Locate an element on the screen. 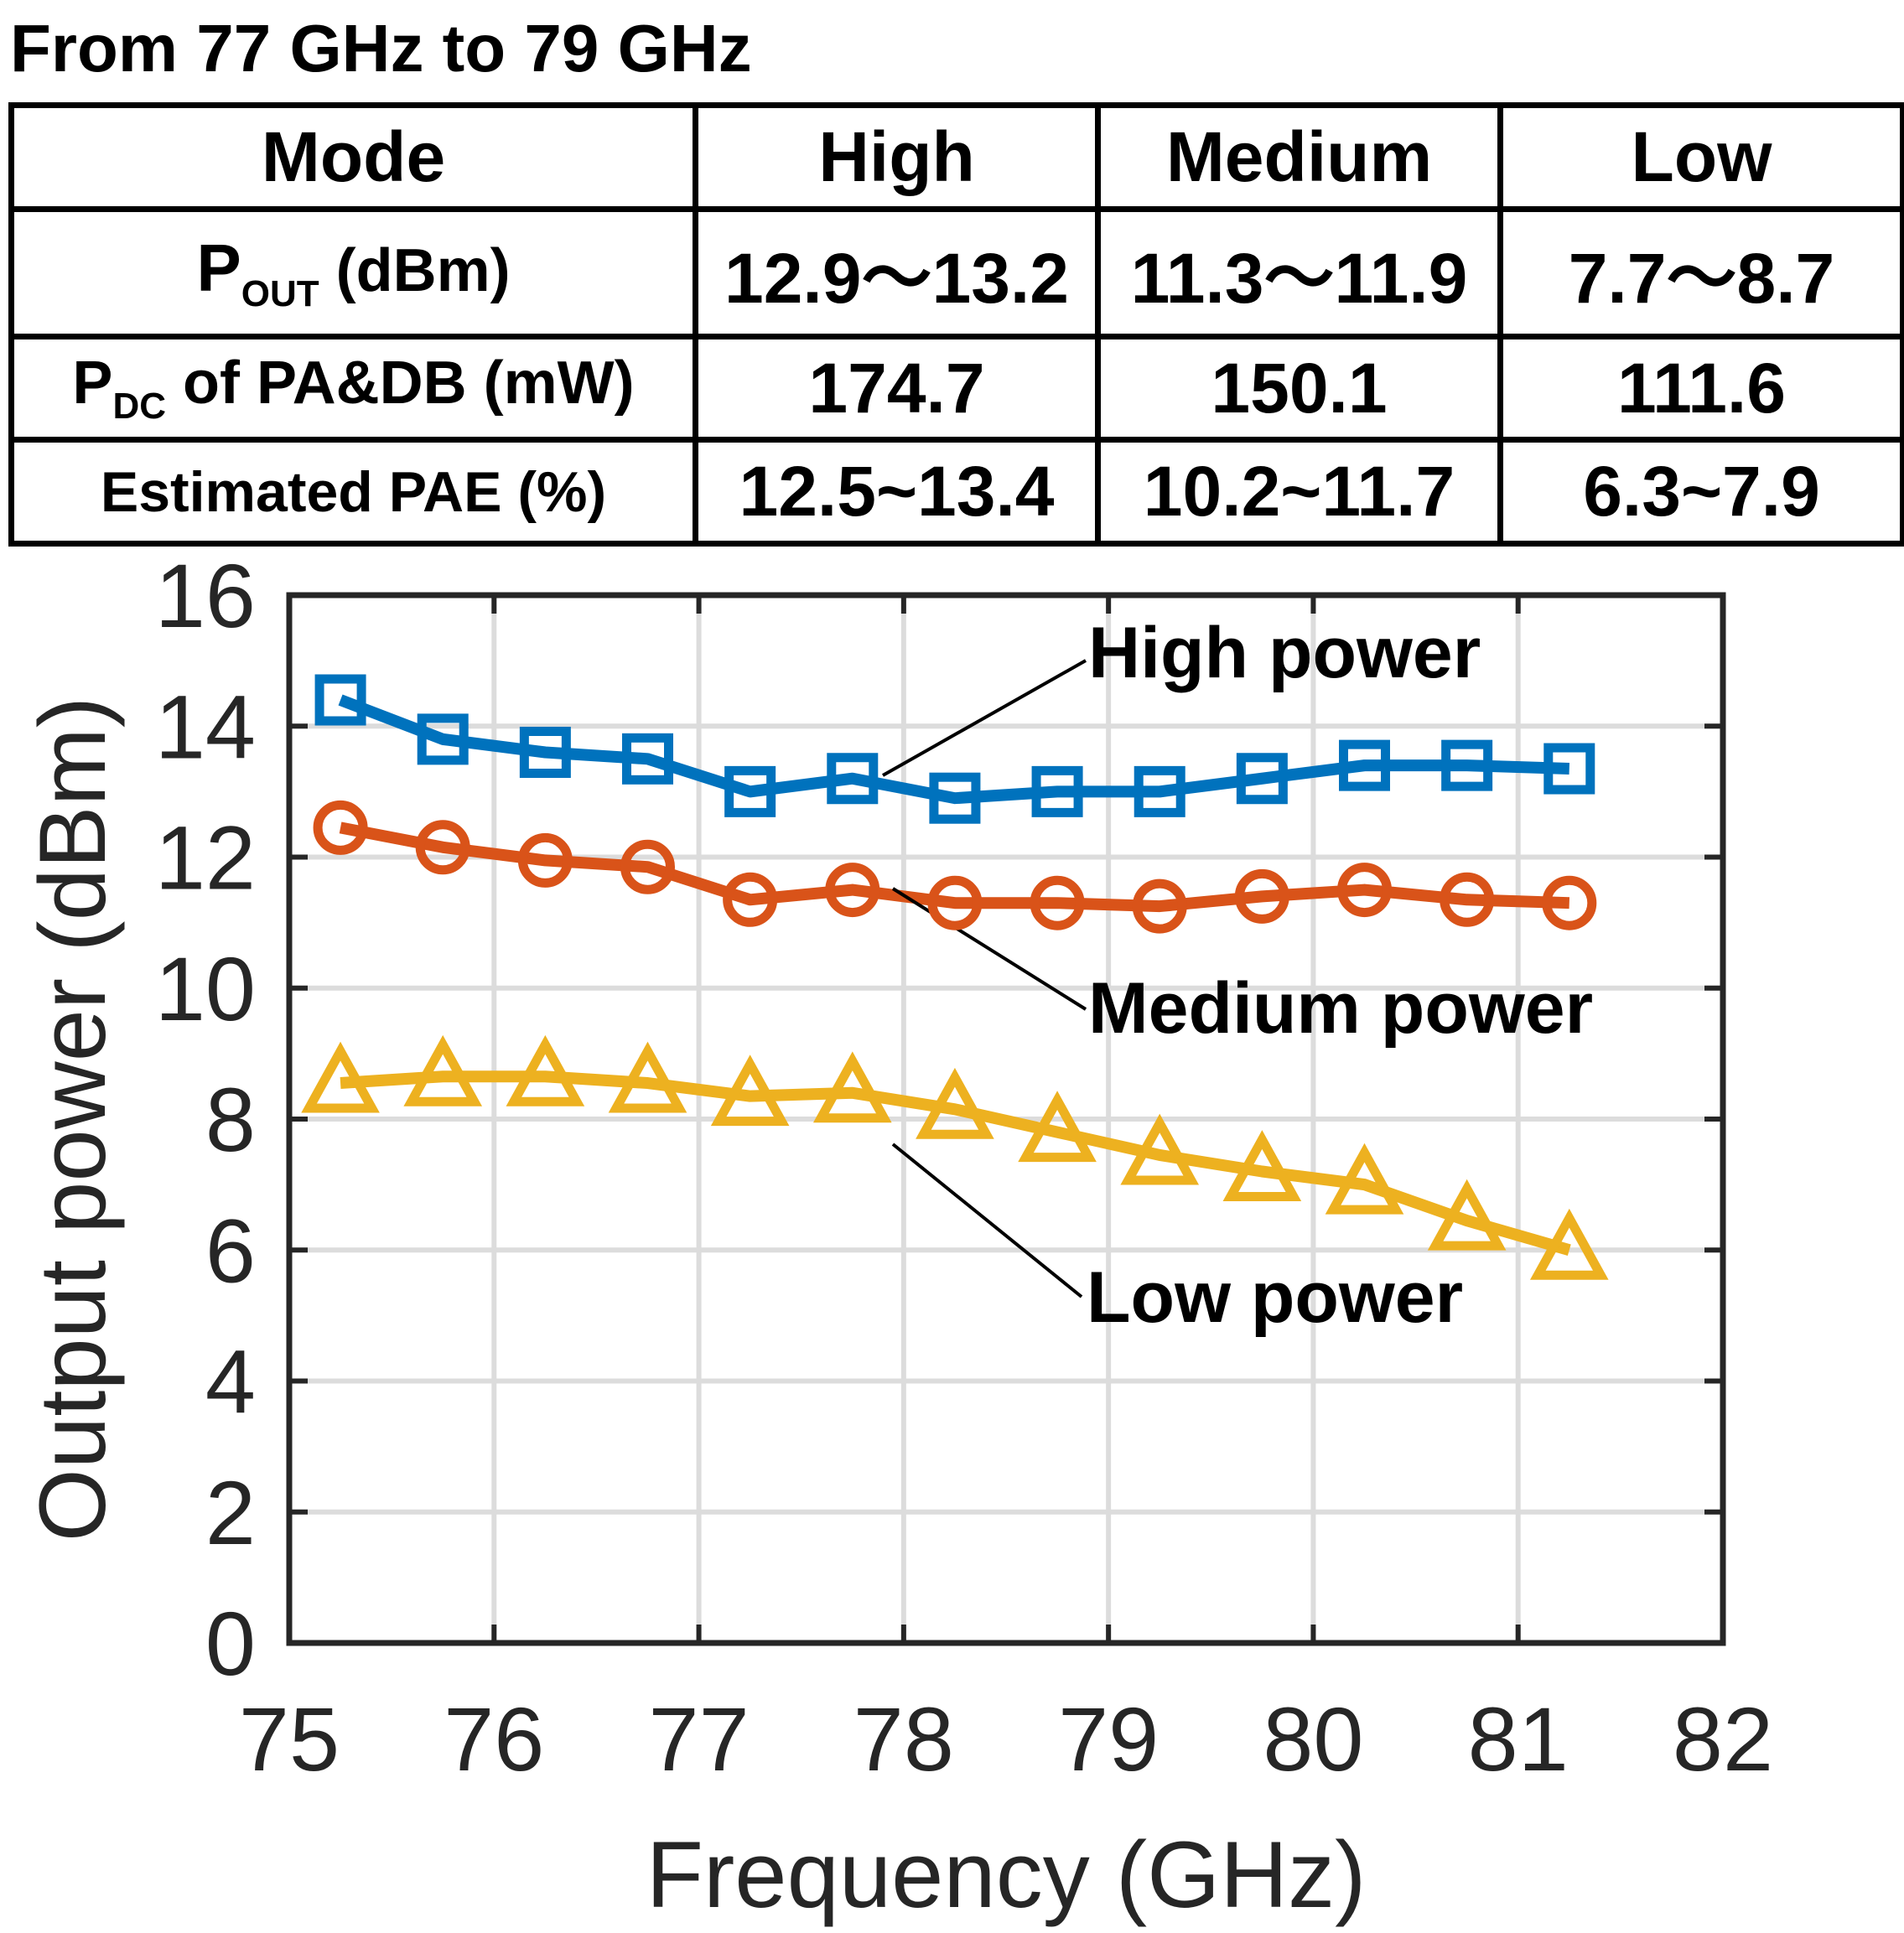 This screenshot has width=1904, height=1933. row-label-rest: of PA&DB (mW) is located at coordinates (400, 383).